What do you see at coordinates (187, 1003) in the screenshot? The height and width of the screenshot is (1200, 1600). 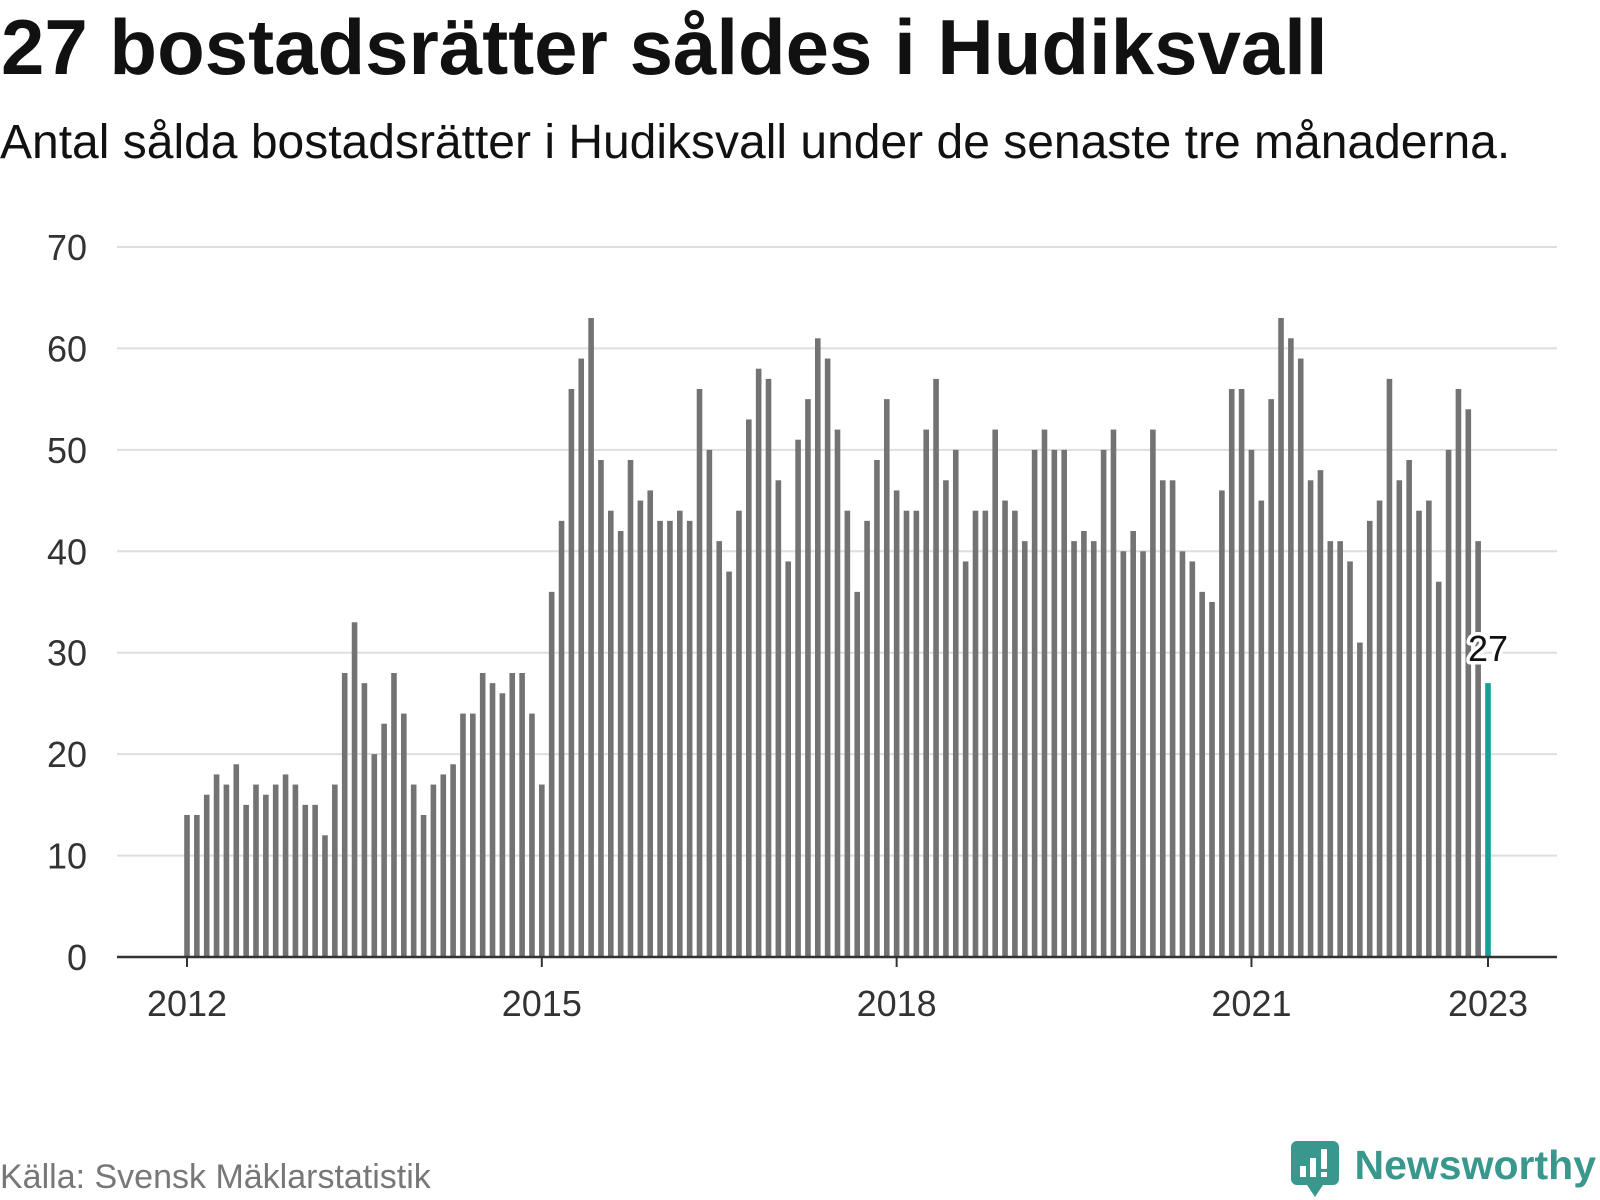 I see `x-tick-label: 2012` at bounding box center [187, 1003].